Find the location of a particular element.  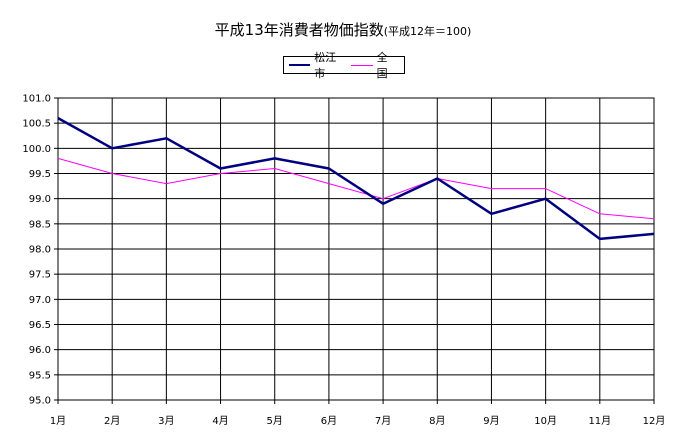

x-tick-label: 4月 is located at coordinates (220, 421).